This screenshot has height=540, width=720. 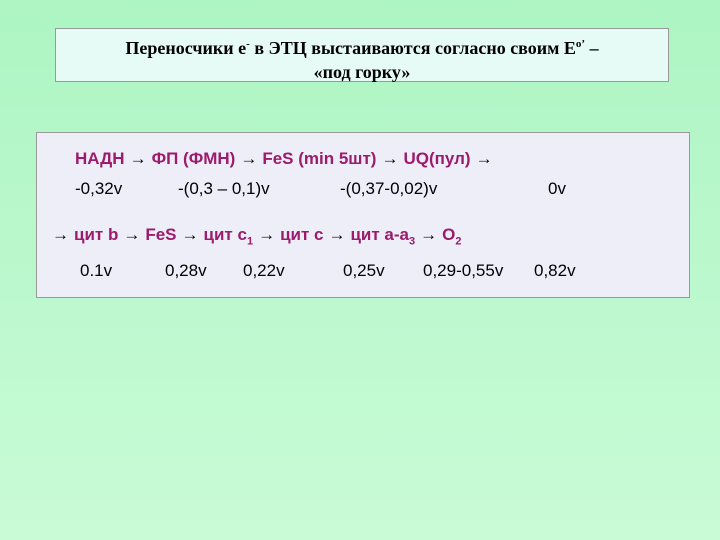 What do you see at coordinates (458, 241) in the screenshot?
I see `carrier-subscript: 2` at bounding box center [458, 241].